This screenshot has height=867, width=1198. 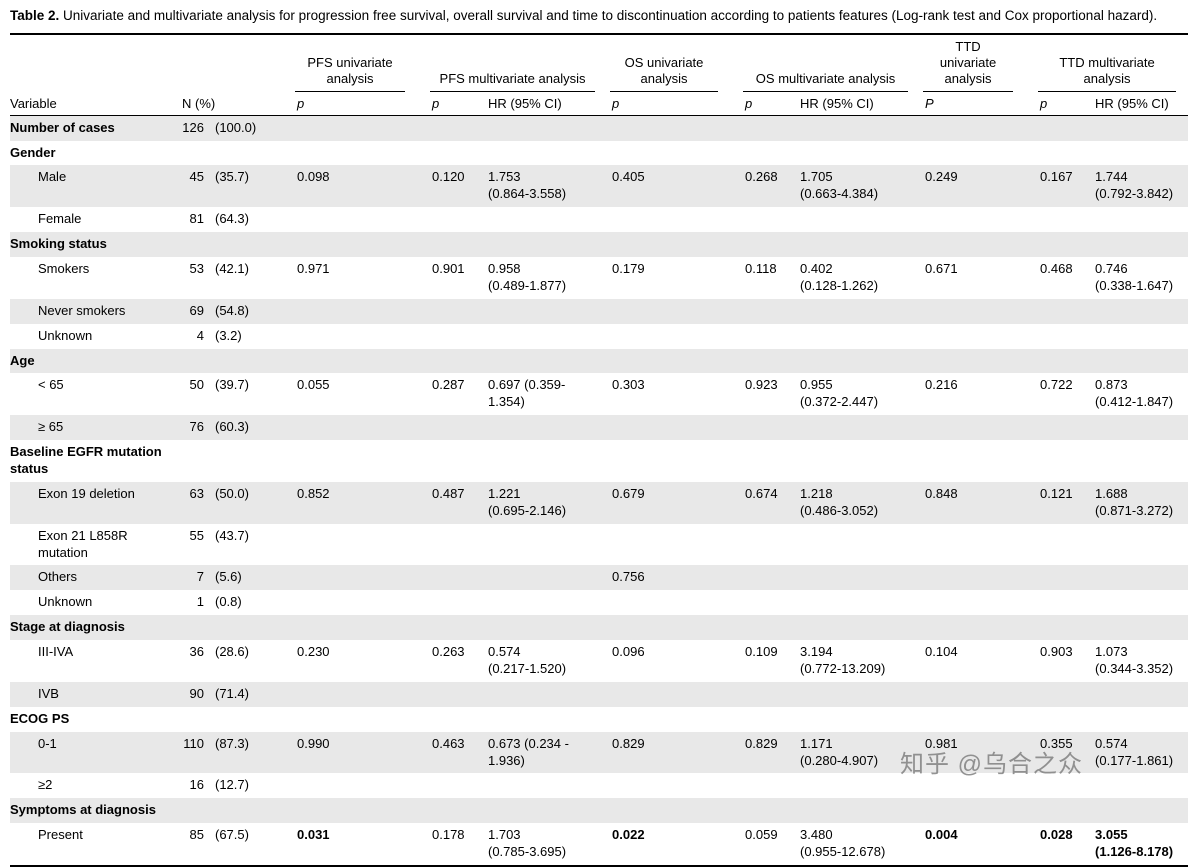 What do you see at coordinates (33, 152) in the screenshot?
I see `row-label: Gender` at bounding box center [33, 152].